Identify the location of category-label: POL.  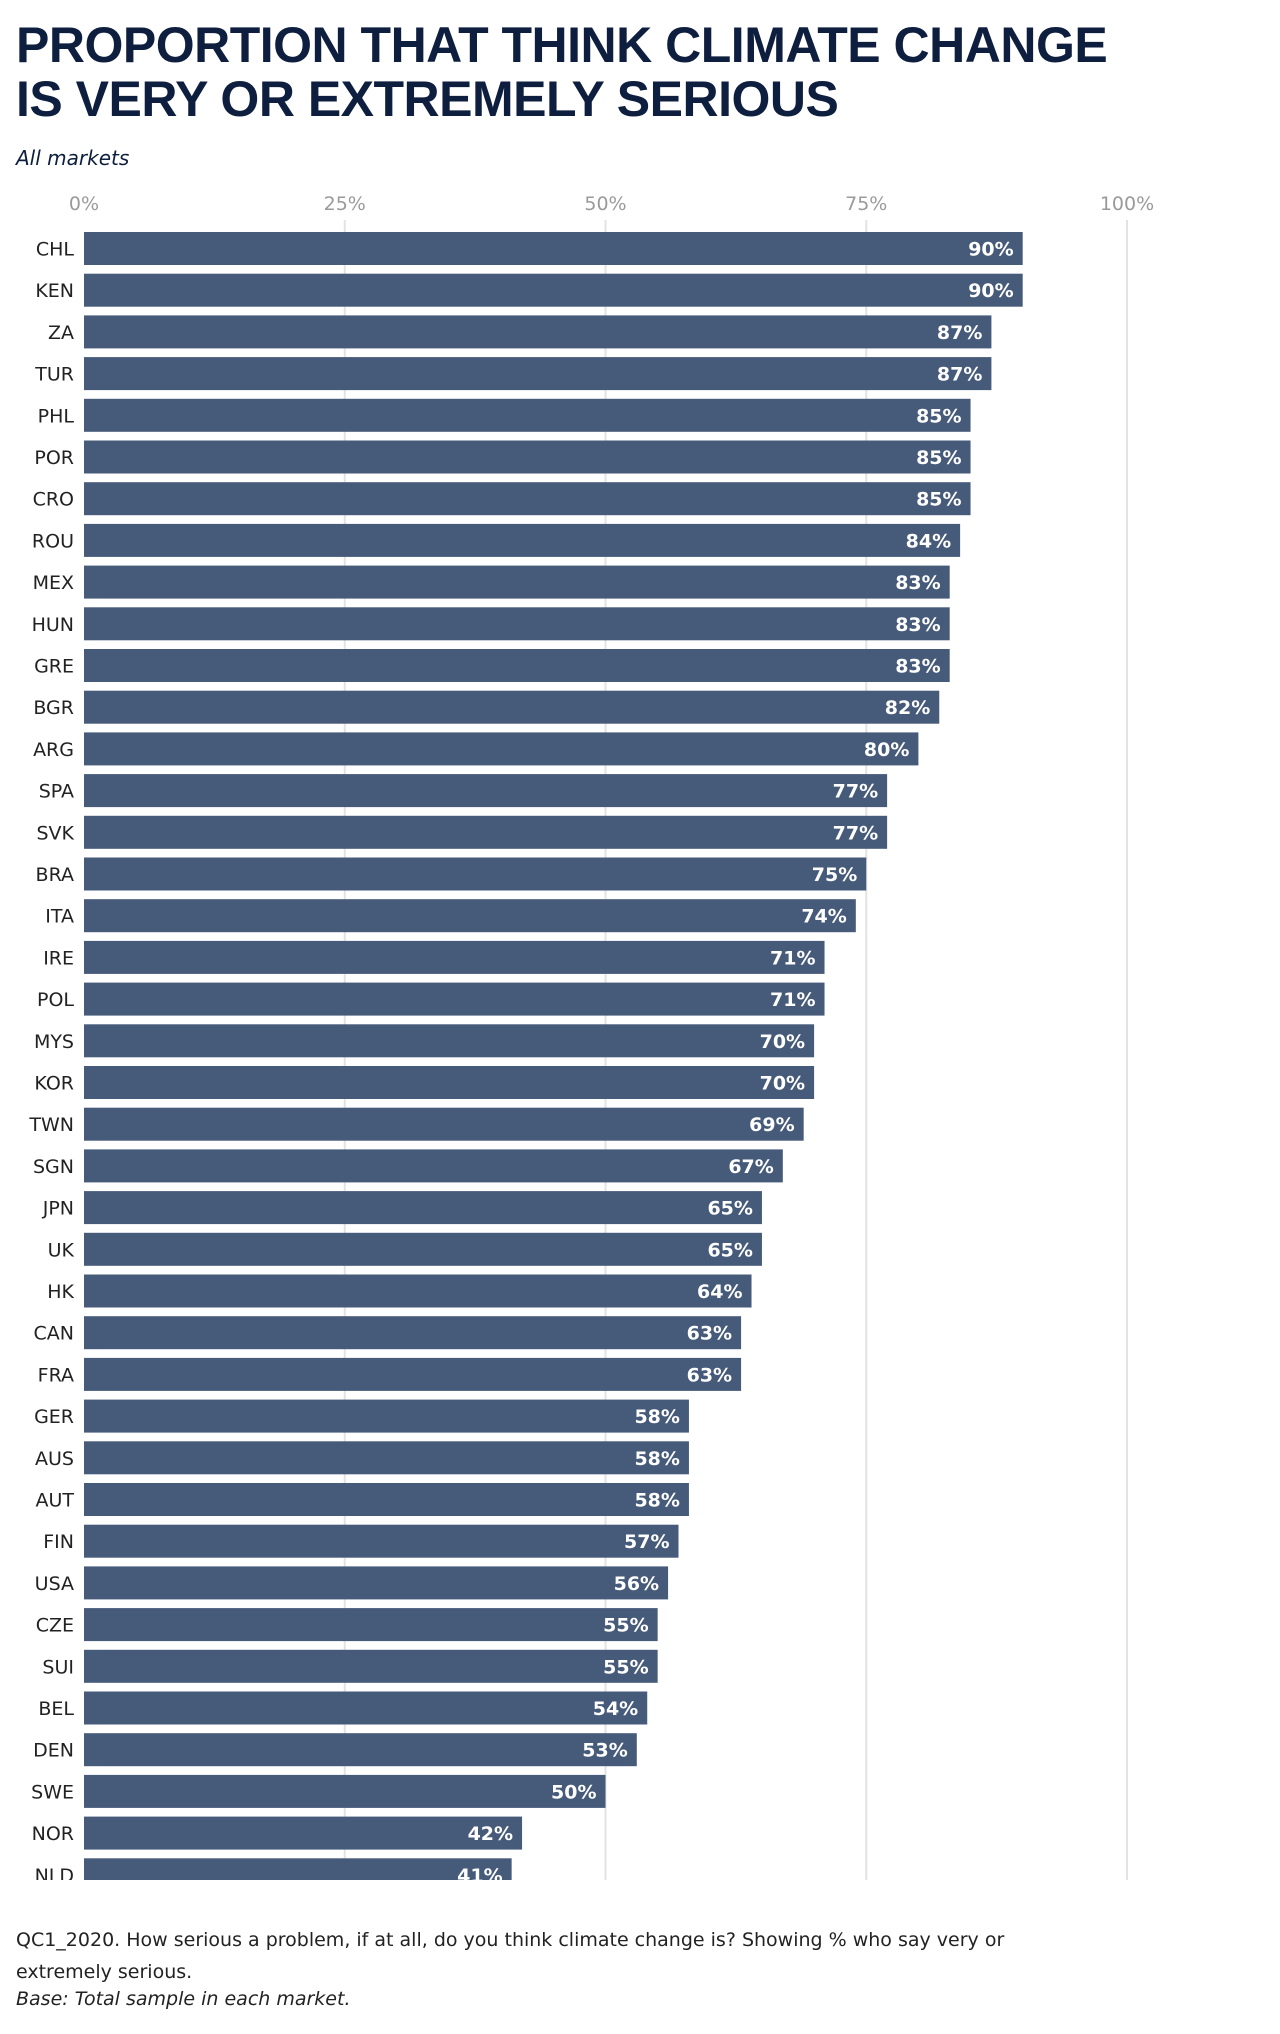
(55, 1000).